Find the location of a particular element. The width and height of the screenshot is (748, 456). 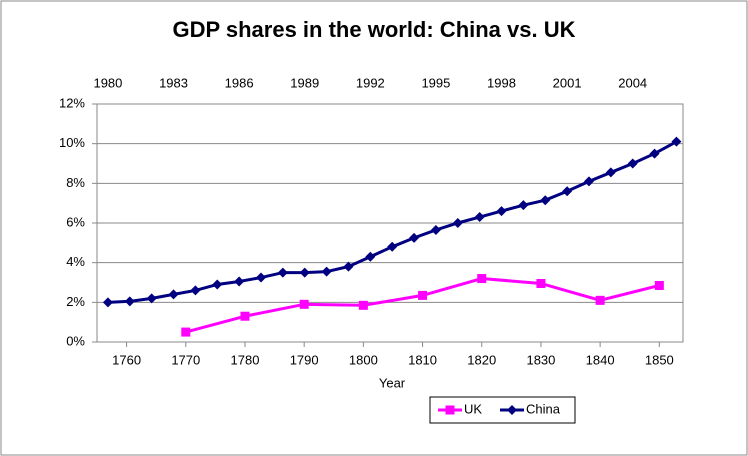

y-tick-label: 4% is located at coordinates (75, 261).